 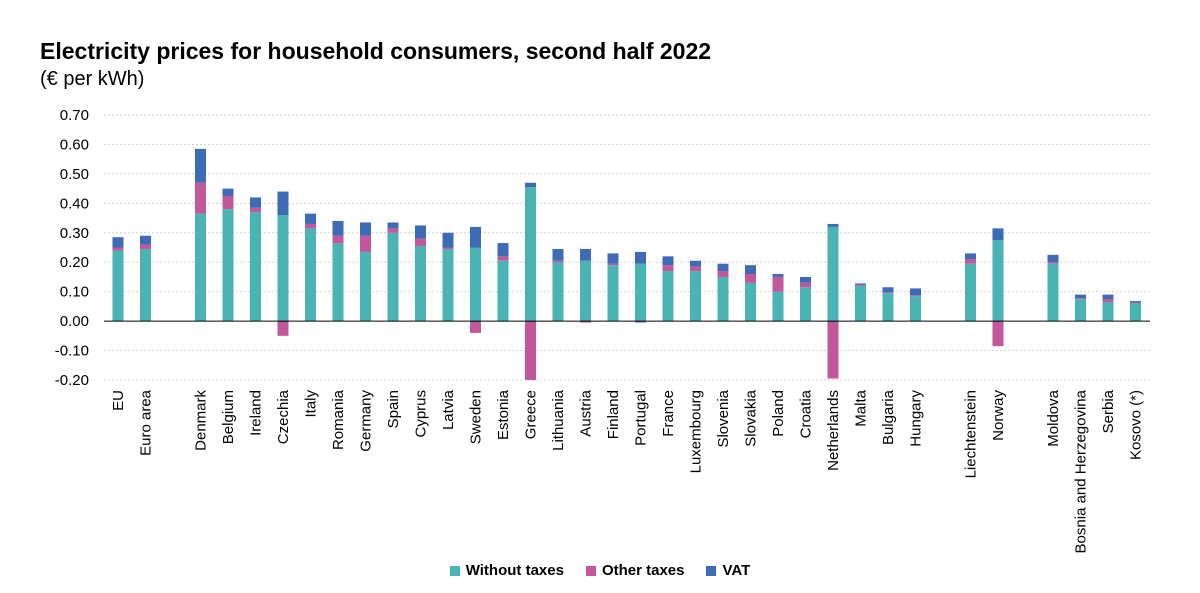 What do you see at coordinates (74, 292) in the screenshot?
I see `y-tick-label: 0.10` at bounding box center [74, 292].